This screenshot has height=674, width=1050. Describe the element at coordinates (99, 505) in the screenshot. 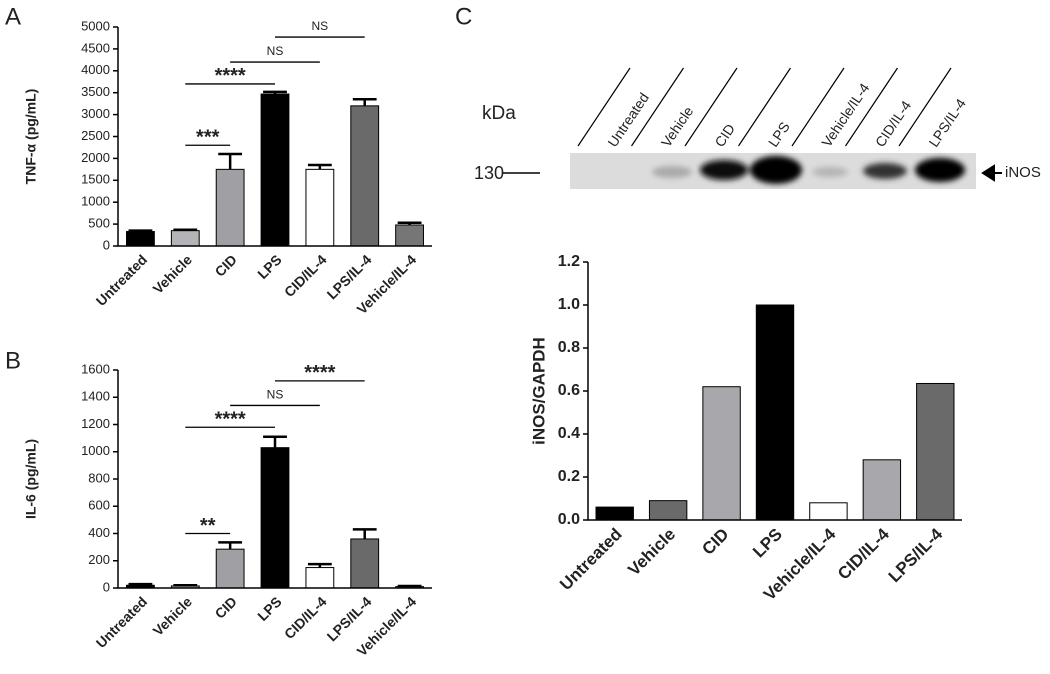

I see `y-tick-label: 600` at that location.